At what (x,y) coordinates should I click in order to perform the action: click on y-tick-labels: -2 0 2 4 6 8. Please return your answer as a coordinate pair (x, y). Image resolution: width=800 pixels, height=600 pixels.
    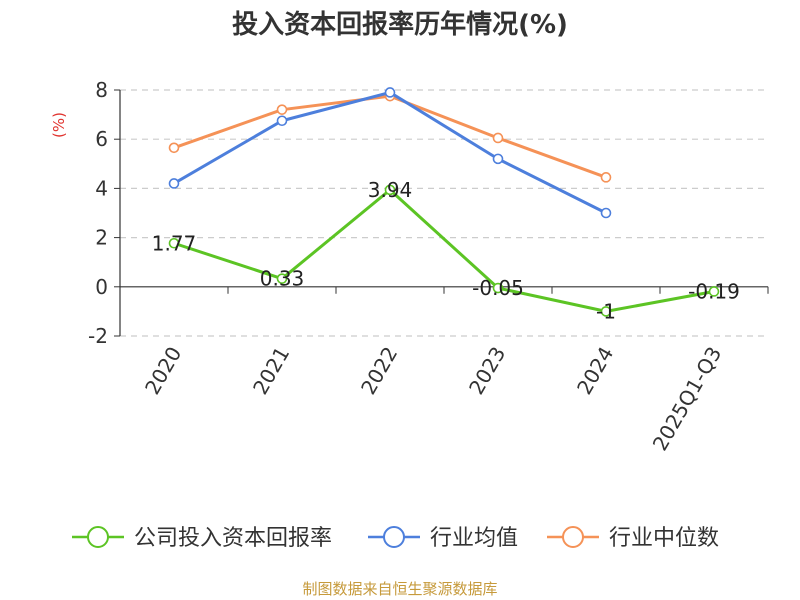
    Looking at the image, I should click on (98, 213).